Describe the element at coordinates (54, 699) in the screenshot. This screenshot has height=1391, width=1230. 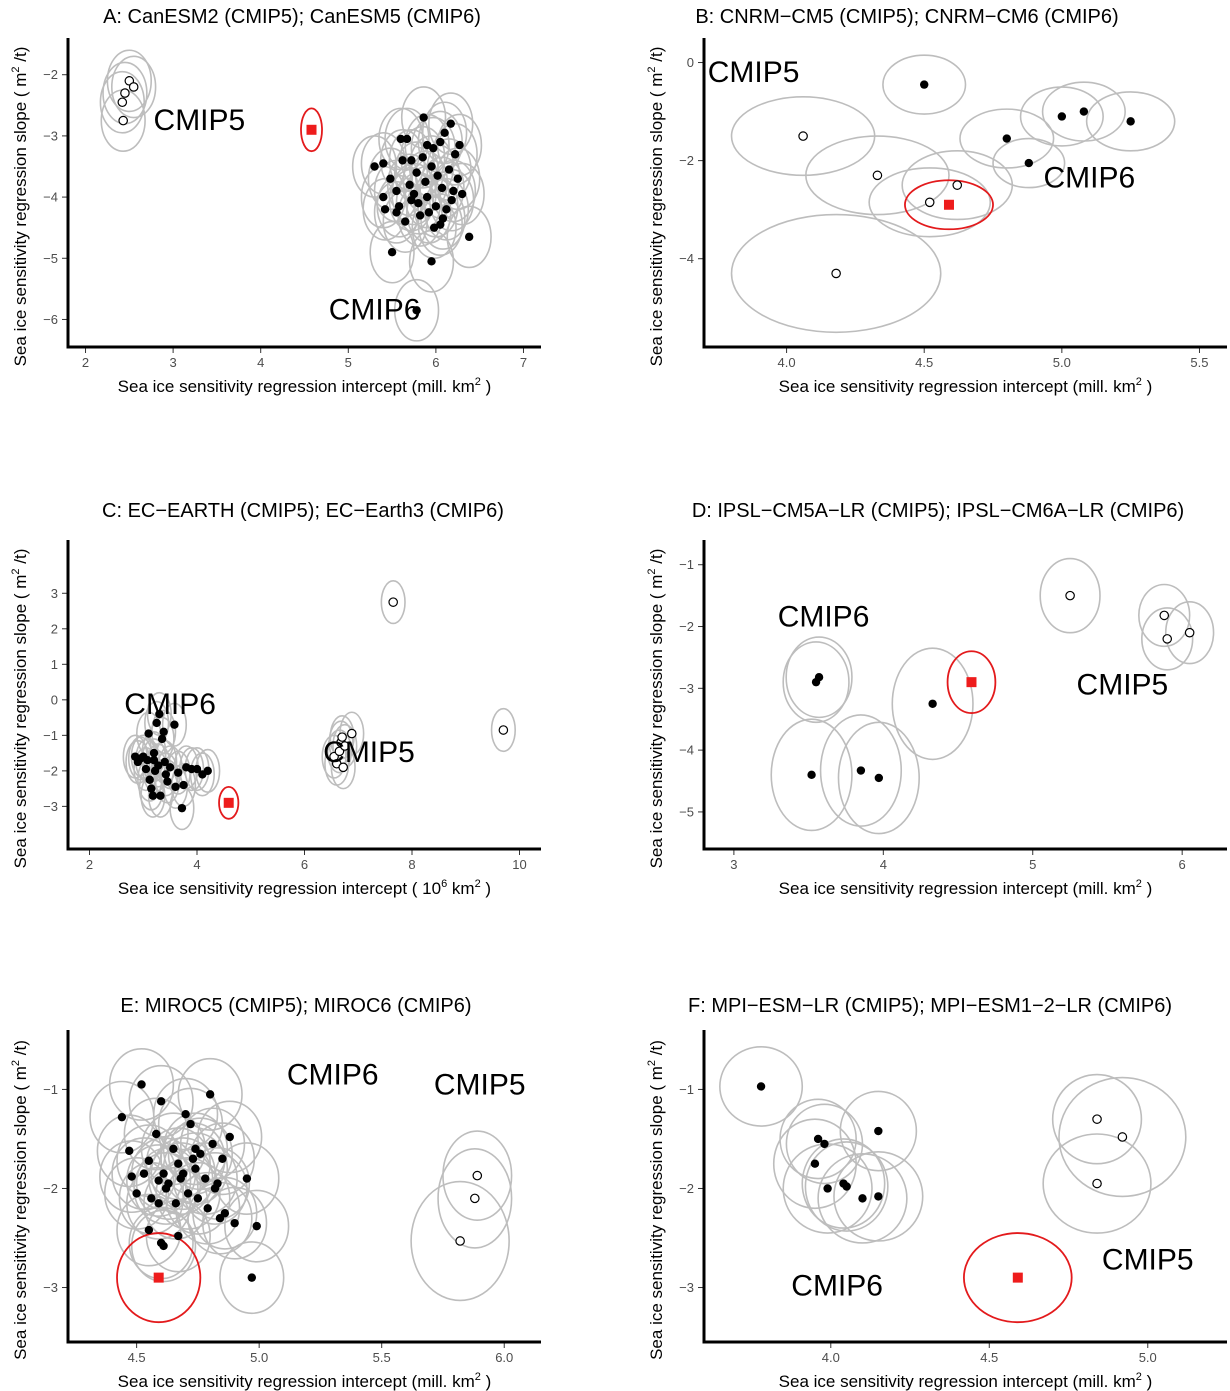
I see `y-tick-label: 0` at that location.